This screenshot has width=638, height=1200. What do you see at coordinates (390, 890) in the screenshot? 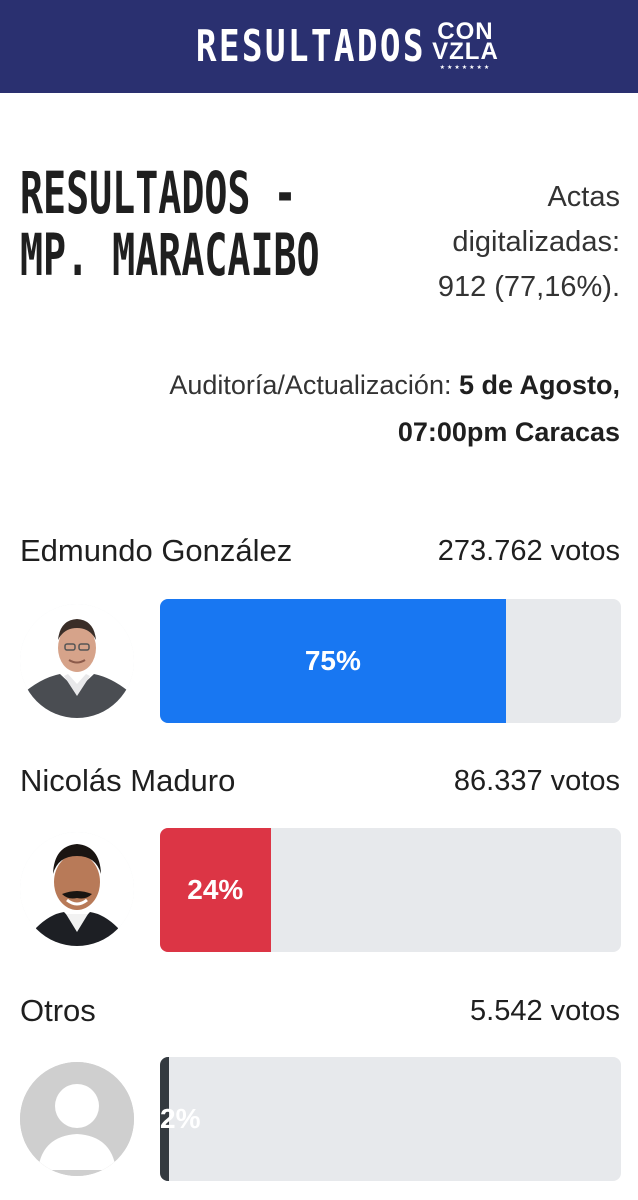
I see `vote-bar-maduro: 24%` at bounding box center [390, 890].